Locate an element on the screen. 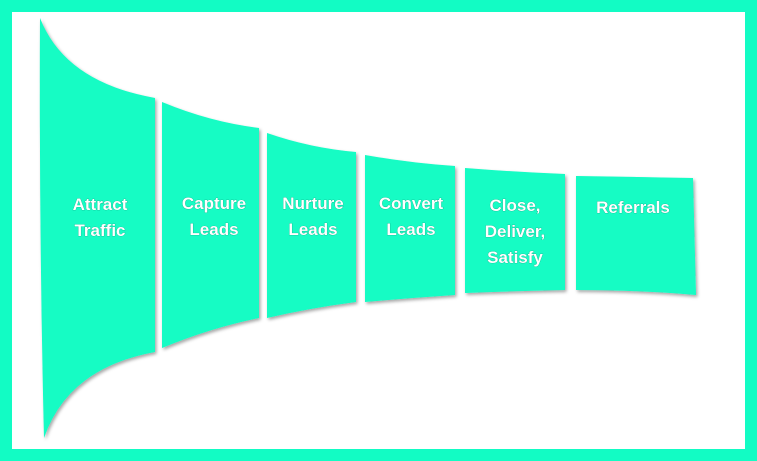 This screenshot has height=461, width=757. stage-label-3: Convert Leads is located at coordinates (411, 216).